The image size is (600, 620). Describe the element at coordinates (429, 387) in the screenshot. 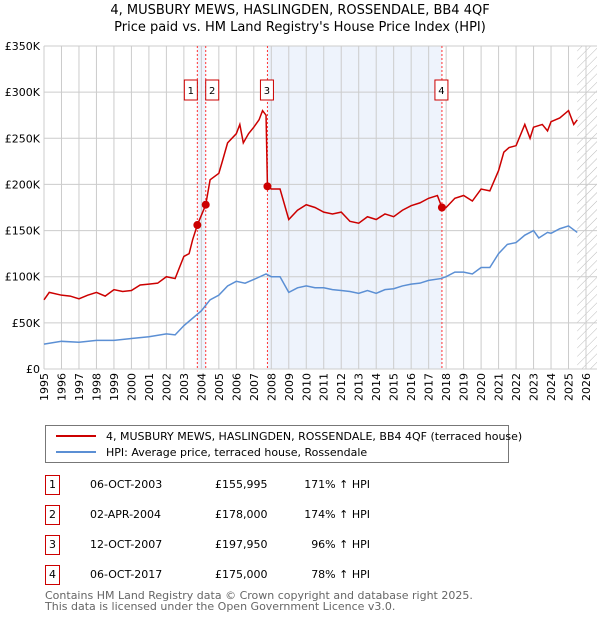

I see `x-tick-label: 2017` at that location.